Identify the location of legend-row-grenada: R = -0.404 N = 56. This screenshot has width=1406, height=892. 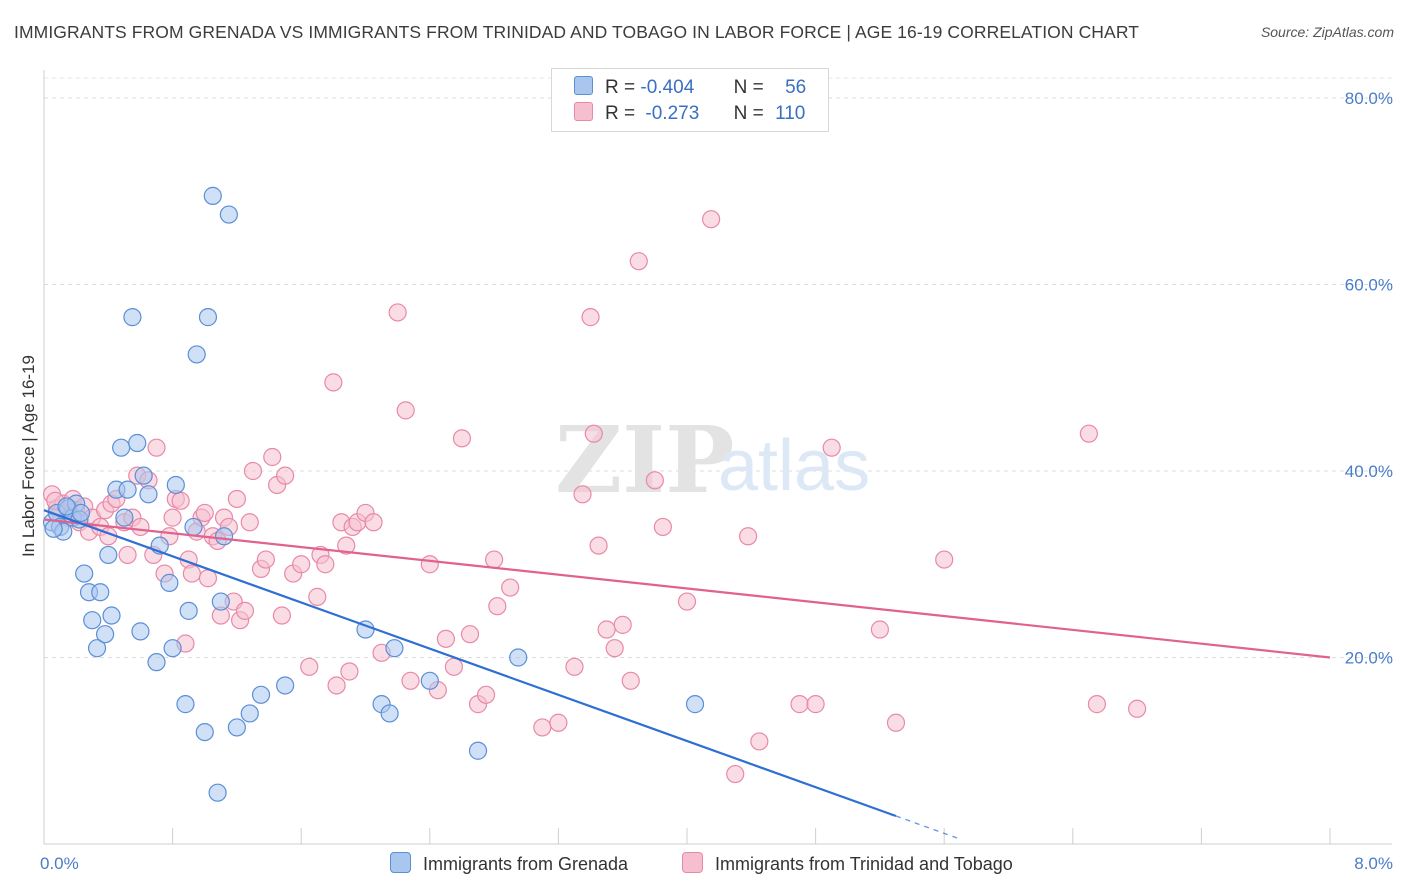
(690, 88).